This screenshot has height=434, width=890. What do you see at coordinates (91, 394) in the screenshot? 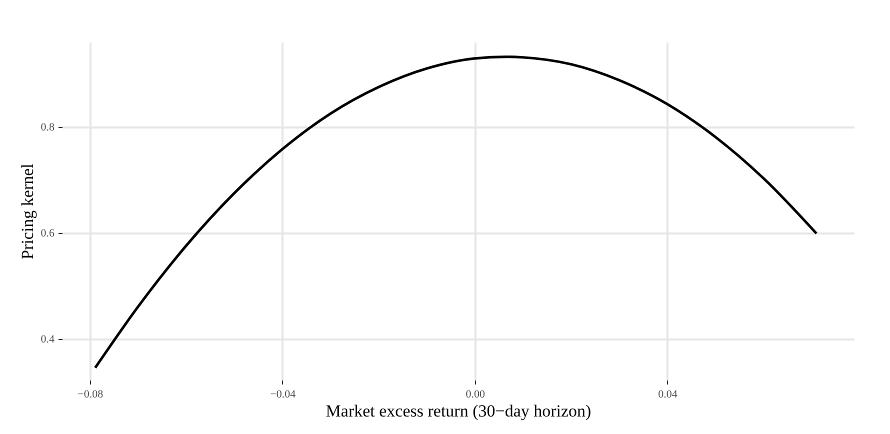
I see `x-tick-label: −0.08` at bounding box center [91, 394].